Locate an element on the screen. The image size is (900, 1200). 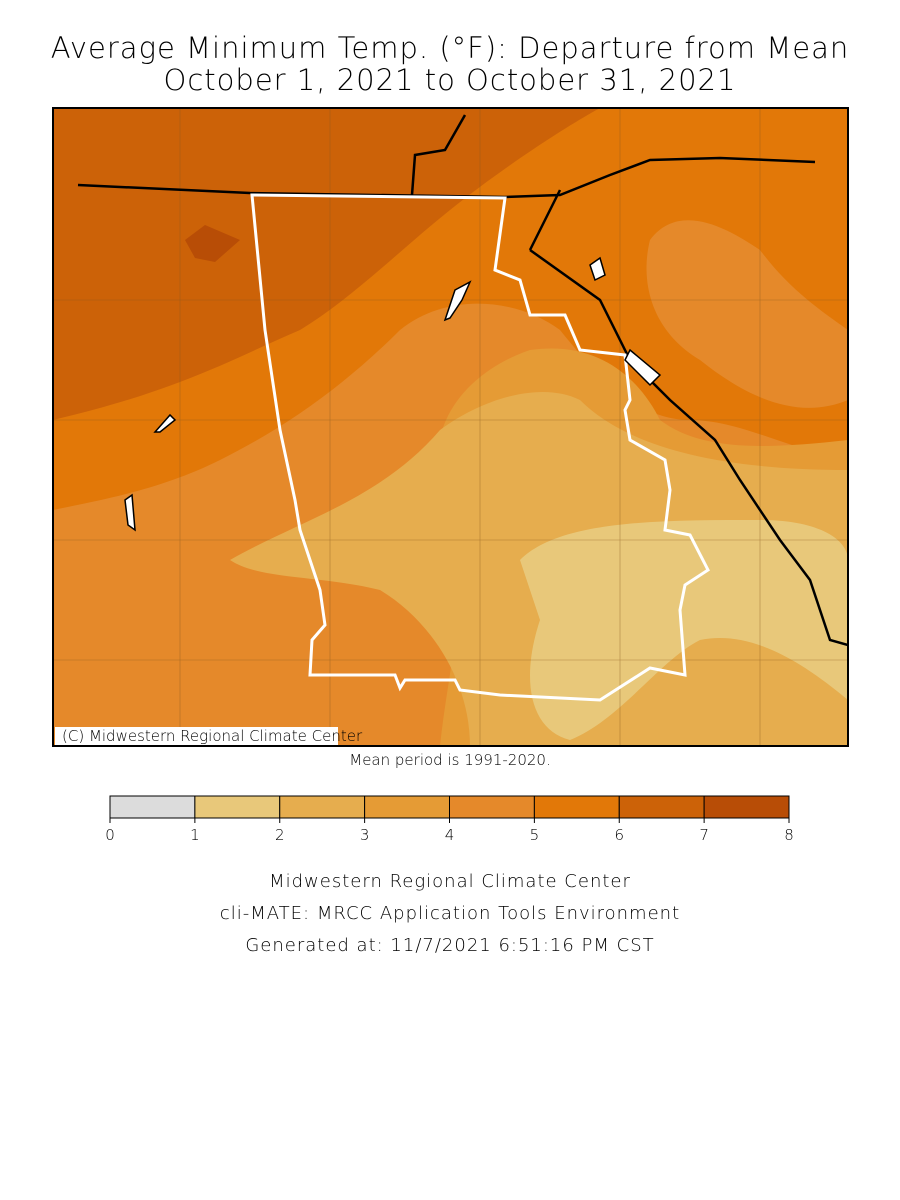
legend: 0 1 2 3 4 5 6 7 8 is located at coordinates (449, 819).